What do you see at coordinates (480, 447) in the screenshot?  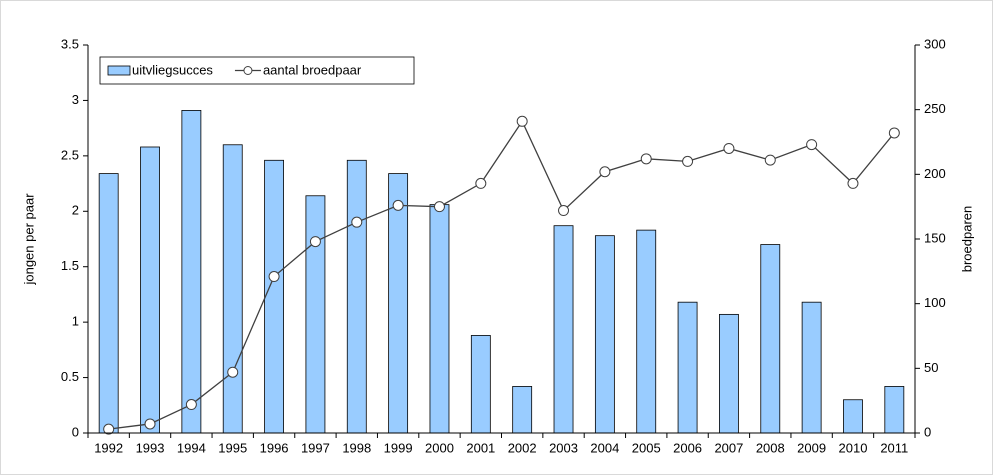 I see `x-tick-label: 2001` at bounding box center [480, 447].